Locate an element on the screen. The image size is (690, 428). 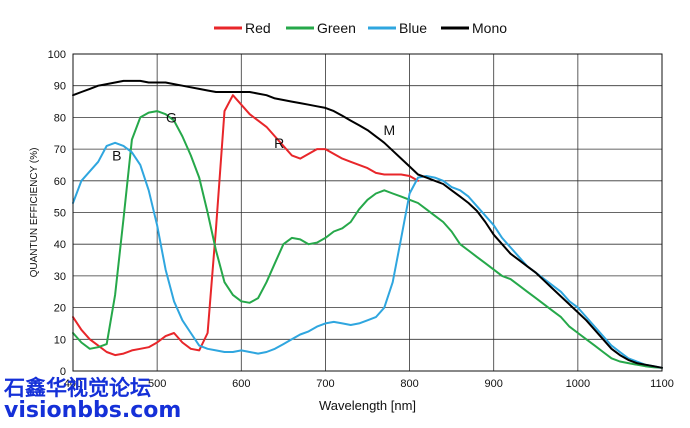
x-tick-label: 500 is located at coordinates (157, 384).